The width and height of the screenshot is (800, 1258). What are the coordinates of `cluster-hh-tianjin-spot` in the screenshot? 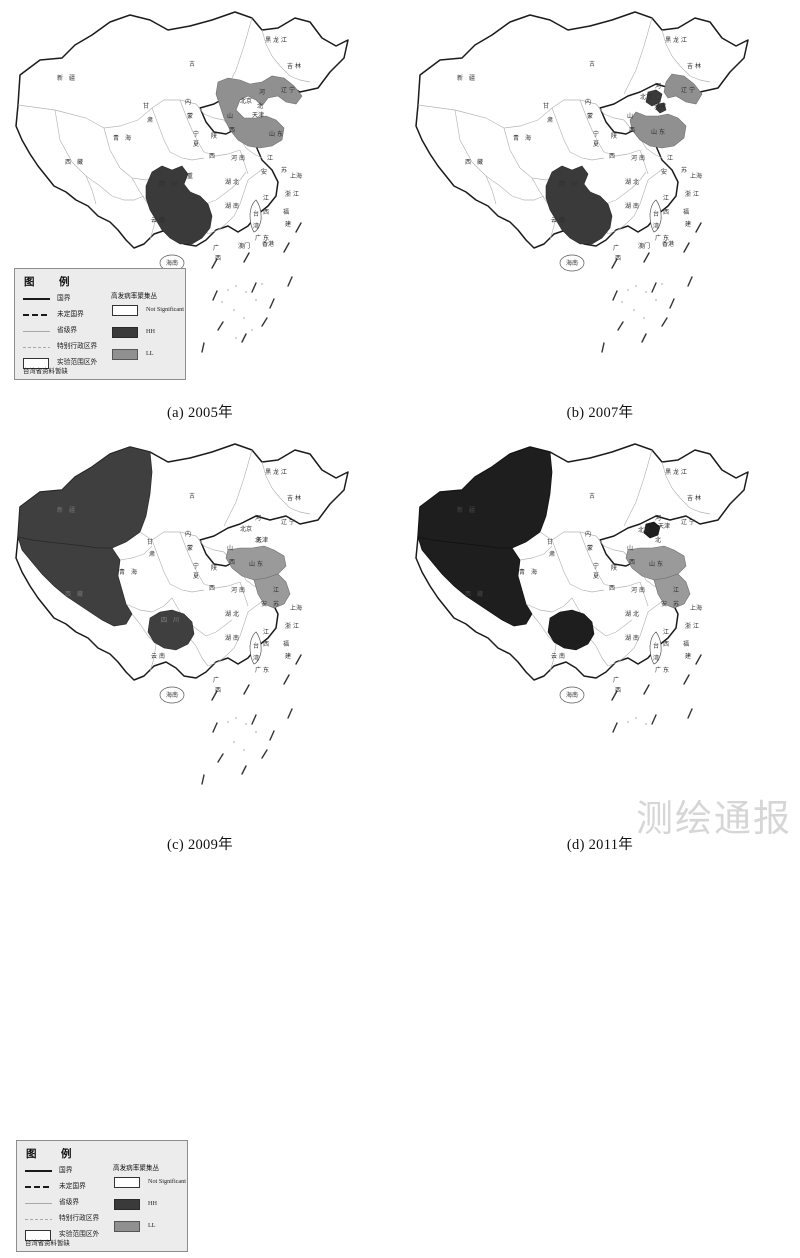 It's located at (661, 108).